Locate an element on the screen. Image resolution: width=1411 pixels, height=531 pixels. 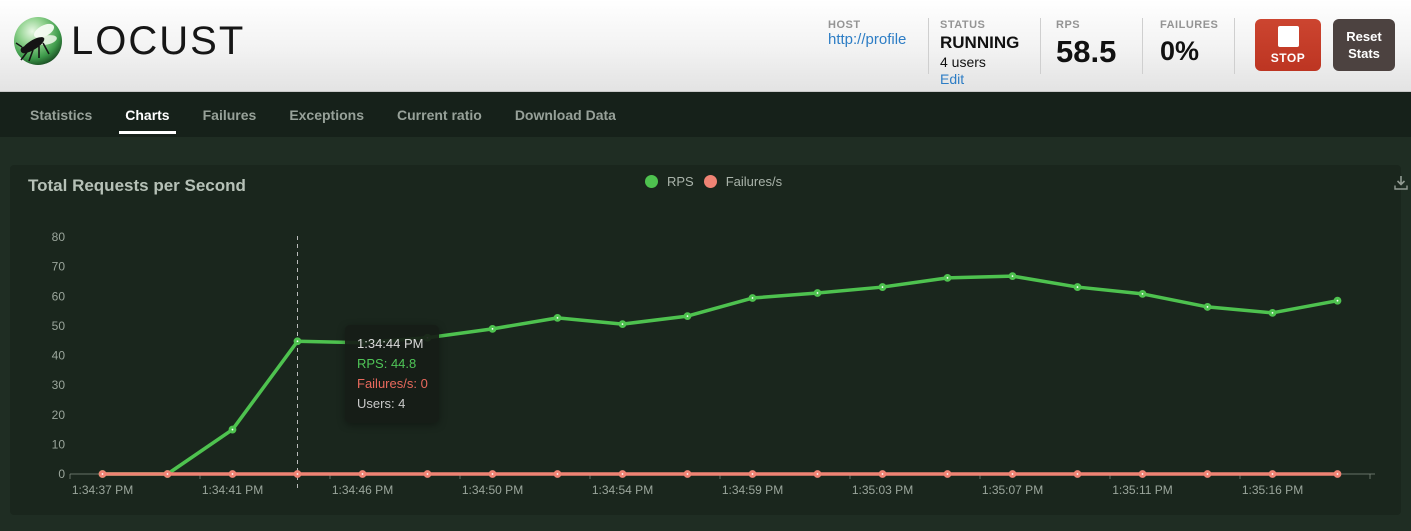
locust-logo: LOCUST is located at coordinates (129, 41).